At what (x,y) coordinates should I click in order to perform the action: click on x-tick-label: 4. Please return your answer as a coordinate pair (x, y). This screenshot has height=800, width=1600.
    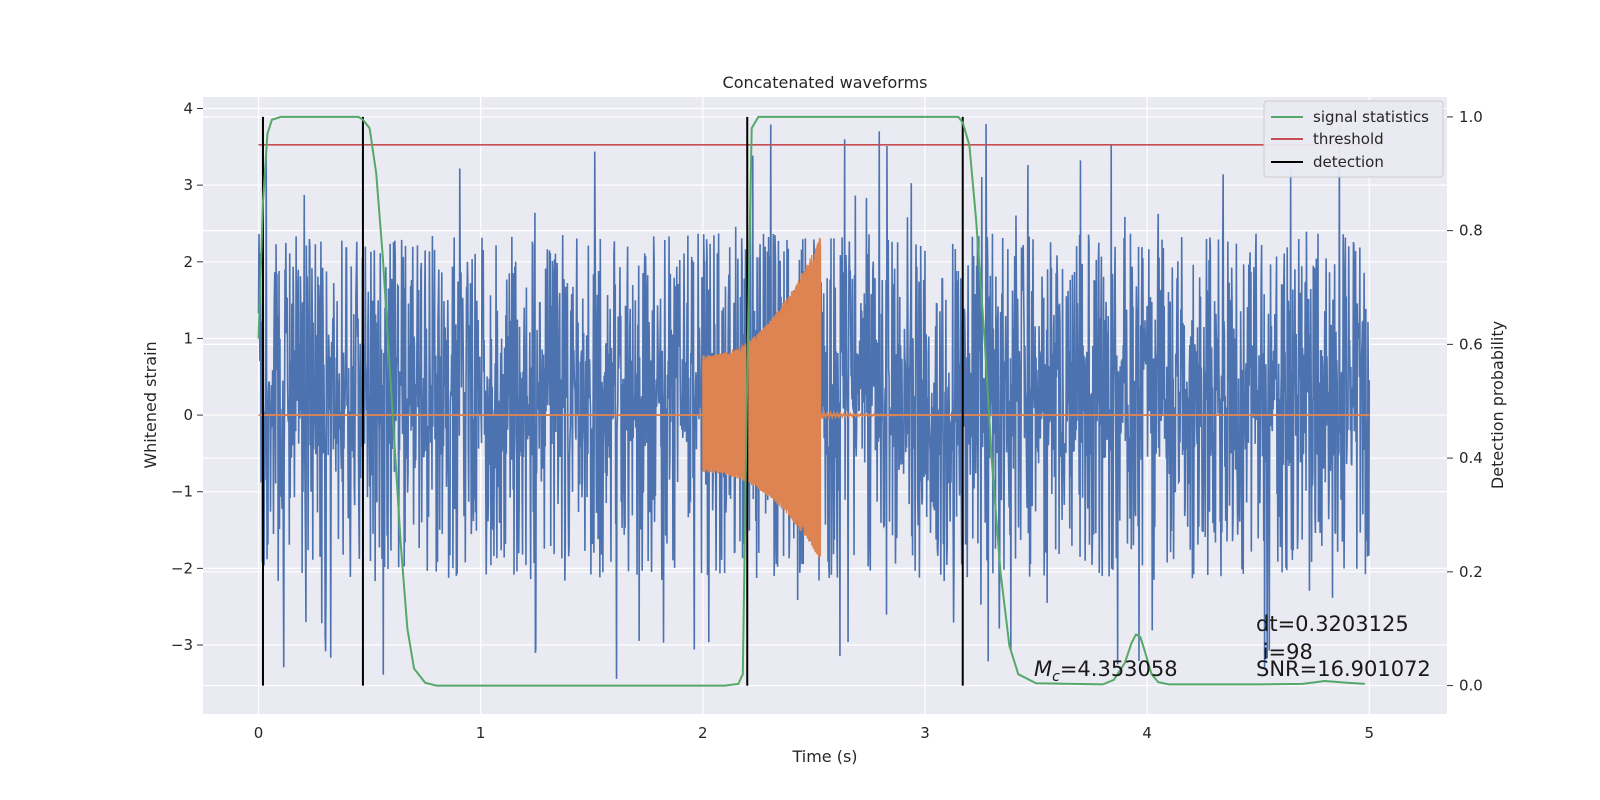
    Looking at the image, I should click on (1147, 733).